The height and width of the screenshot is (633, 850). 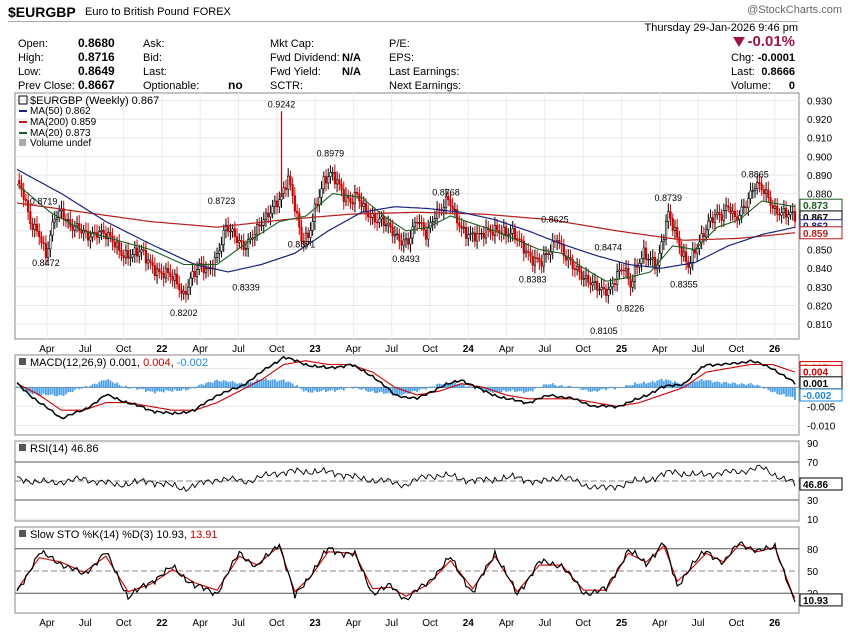 What do you see at coordinates (96, 85) in the screenshot?
I see `prev-close-value: 0.8667` at bounding box center [96, 85].